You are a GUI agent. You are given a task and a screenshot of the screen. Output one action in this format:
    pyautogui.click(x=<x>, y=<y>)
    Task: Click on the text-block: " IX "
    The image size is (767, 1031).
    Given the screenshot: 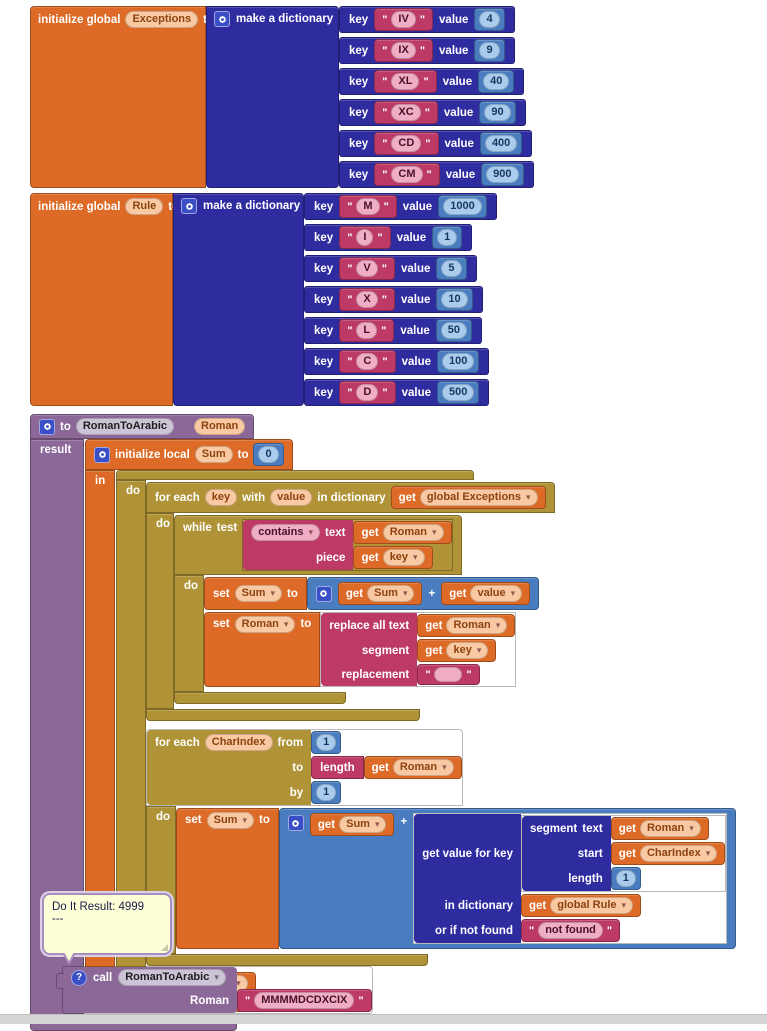 What is the action you would take?
    pyautogui.click(x=404, y=50)
    